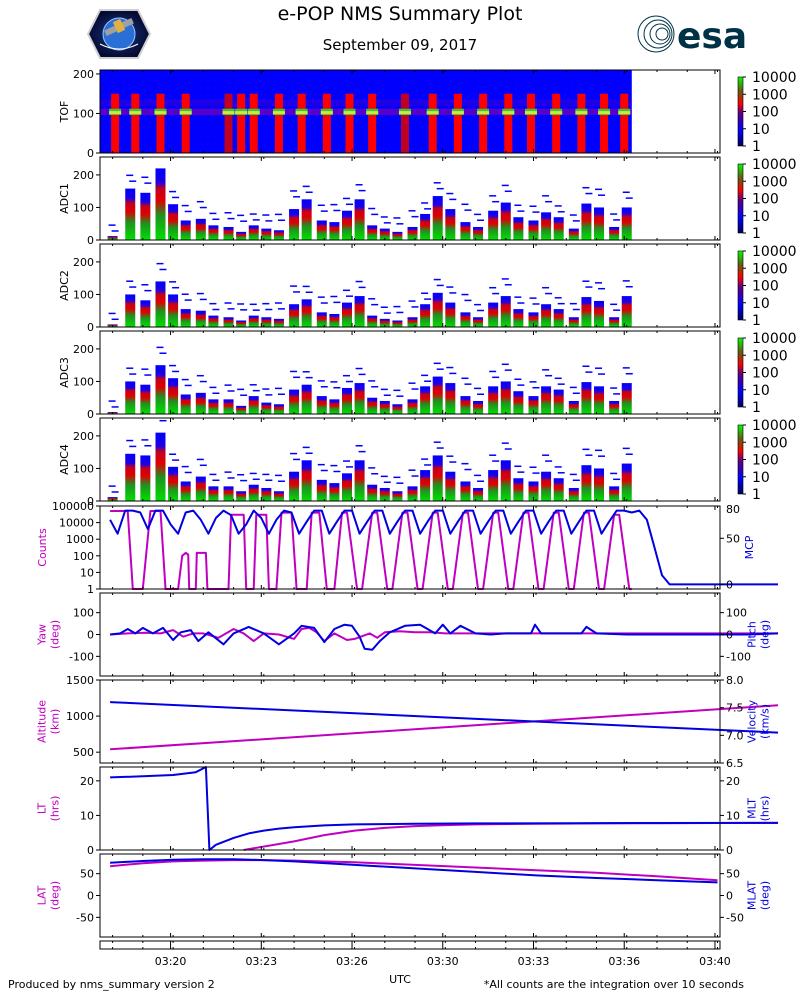  I want to click on y-tick-label-right: 0, so click(729, 635).